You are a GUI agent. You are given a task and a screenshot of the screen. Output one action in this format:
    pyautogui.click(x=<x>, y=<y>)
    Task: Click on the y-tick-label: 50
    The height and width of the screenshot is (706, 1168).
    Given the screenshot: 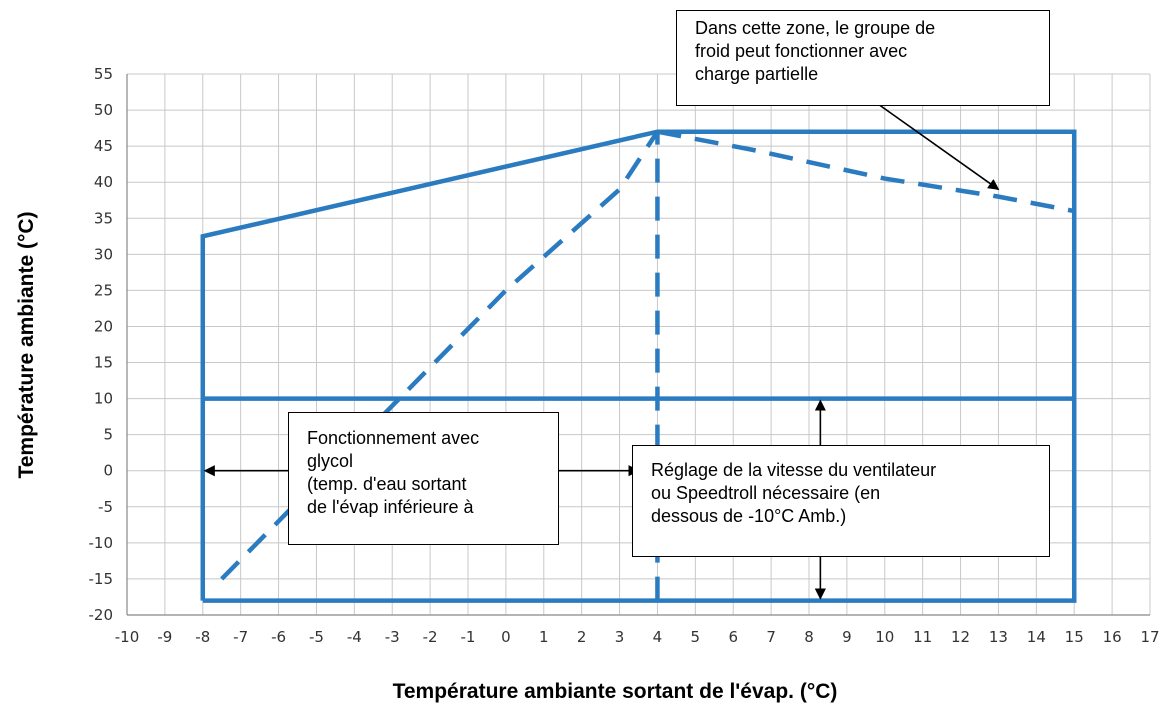 What is the action you would take?
    pyautogui.click(x=103, y=110)
    